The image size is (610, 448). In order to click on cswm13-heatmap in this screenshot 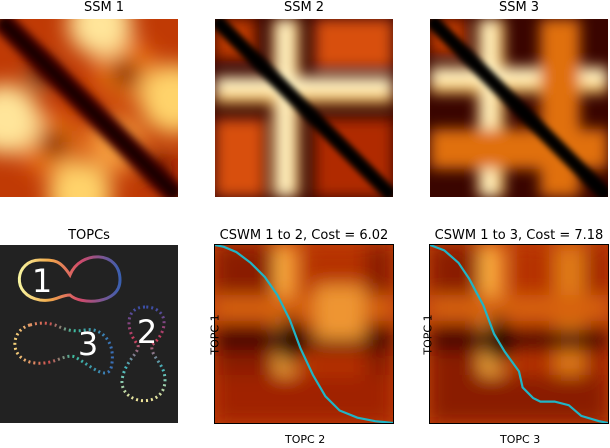, I will do `click(519, 334)`.